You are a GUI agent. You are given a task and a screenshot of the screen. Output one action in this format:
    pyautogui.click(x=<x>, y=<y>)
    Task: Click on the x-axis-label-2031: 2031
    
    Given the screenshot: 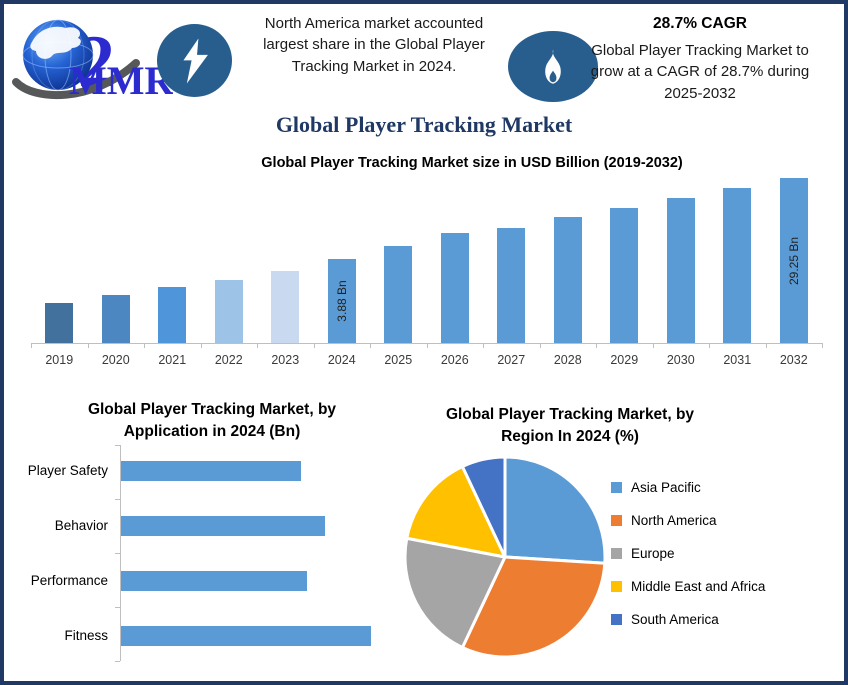 What is the action you would take?
    pyautogui.click(x=737, y=360)
    